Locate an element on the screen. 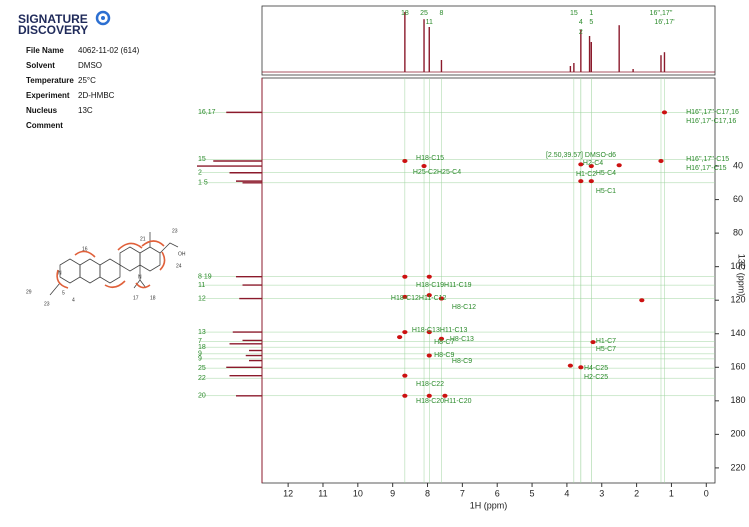 Image resolution: width=749 pixels, height=527 pixels. x-tick-label: 4 is located at coordinates (566, 493).